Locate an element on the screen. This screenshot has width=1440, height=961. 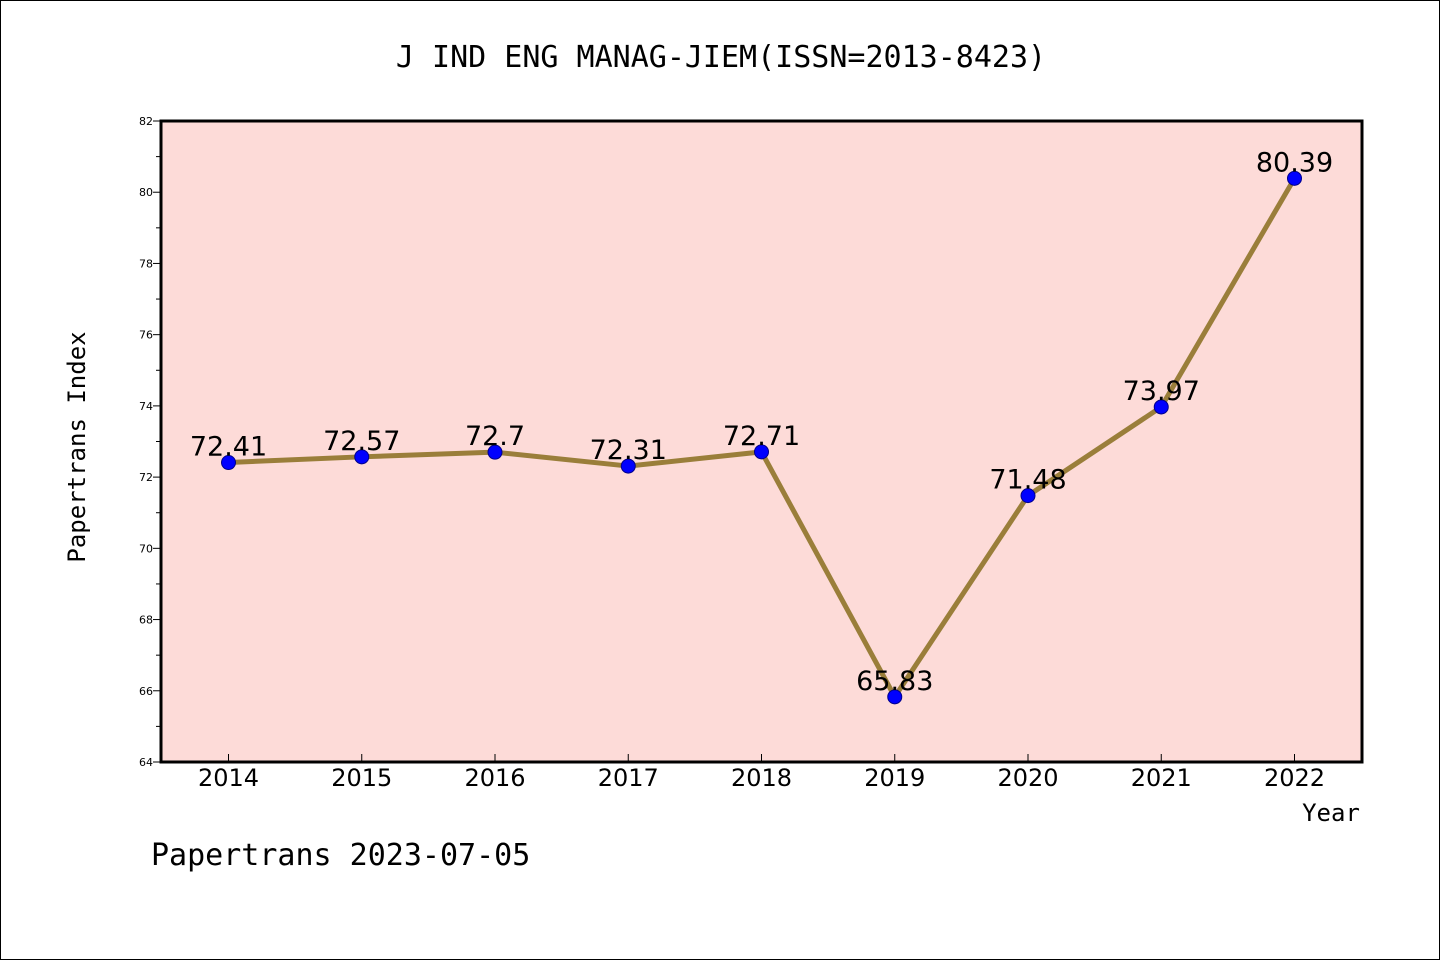
footer-text: Papertrans 2023-07-05 is located at coordinates (340, 855).